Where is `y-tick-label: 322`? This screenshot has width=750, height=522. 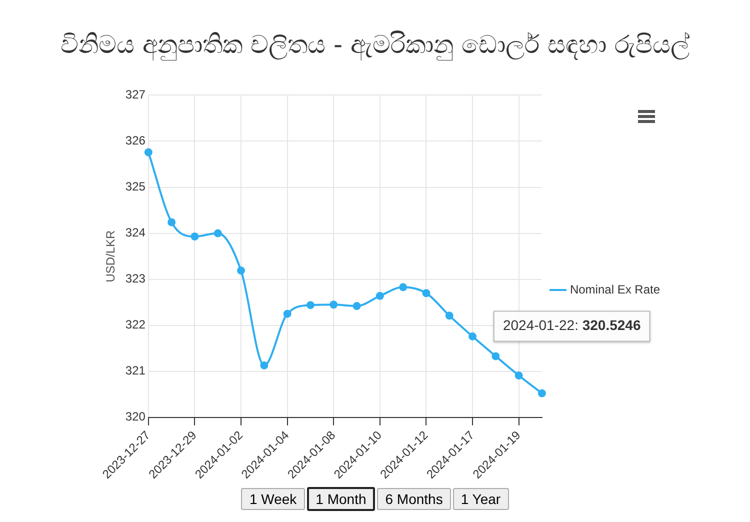
y-tick-label: 322 is located at coordinates (135, 325).